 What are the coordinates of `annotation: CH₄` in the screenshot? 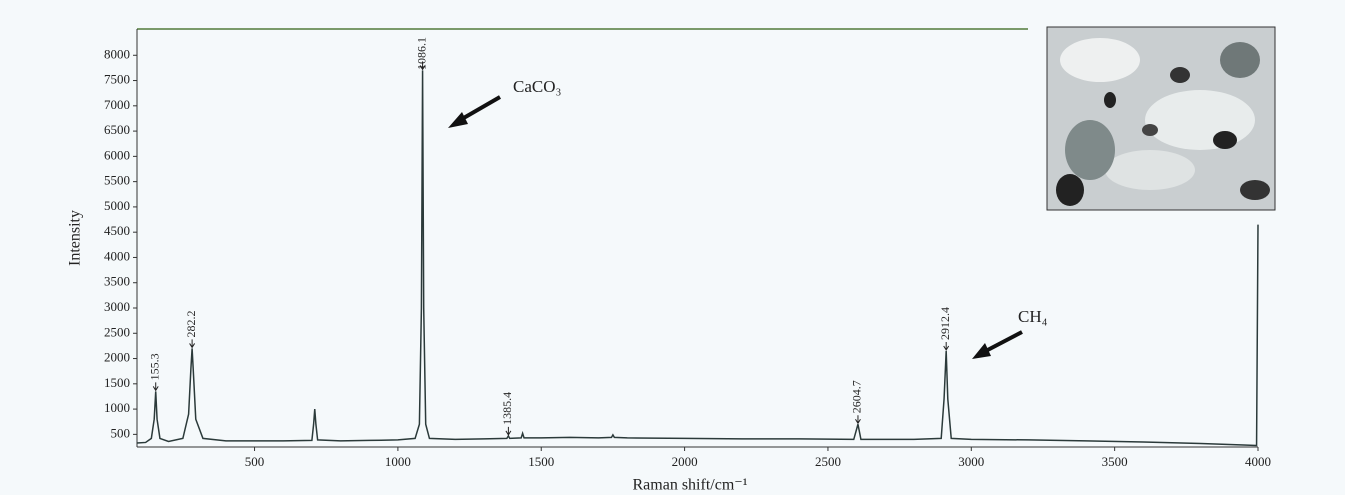 It's located at (1033, 316).